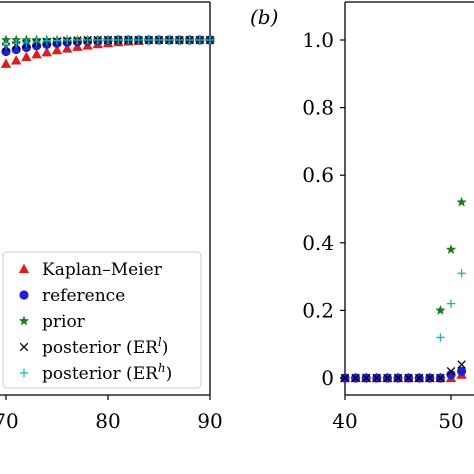 The width and height of the screenshot is (474, 474). What do you see at coordinates (318, 310) in the screenshot?
I see `y-tick-label: 0.2` at bounding box center [318, 310].